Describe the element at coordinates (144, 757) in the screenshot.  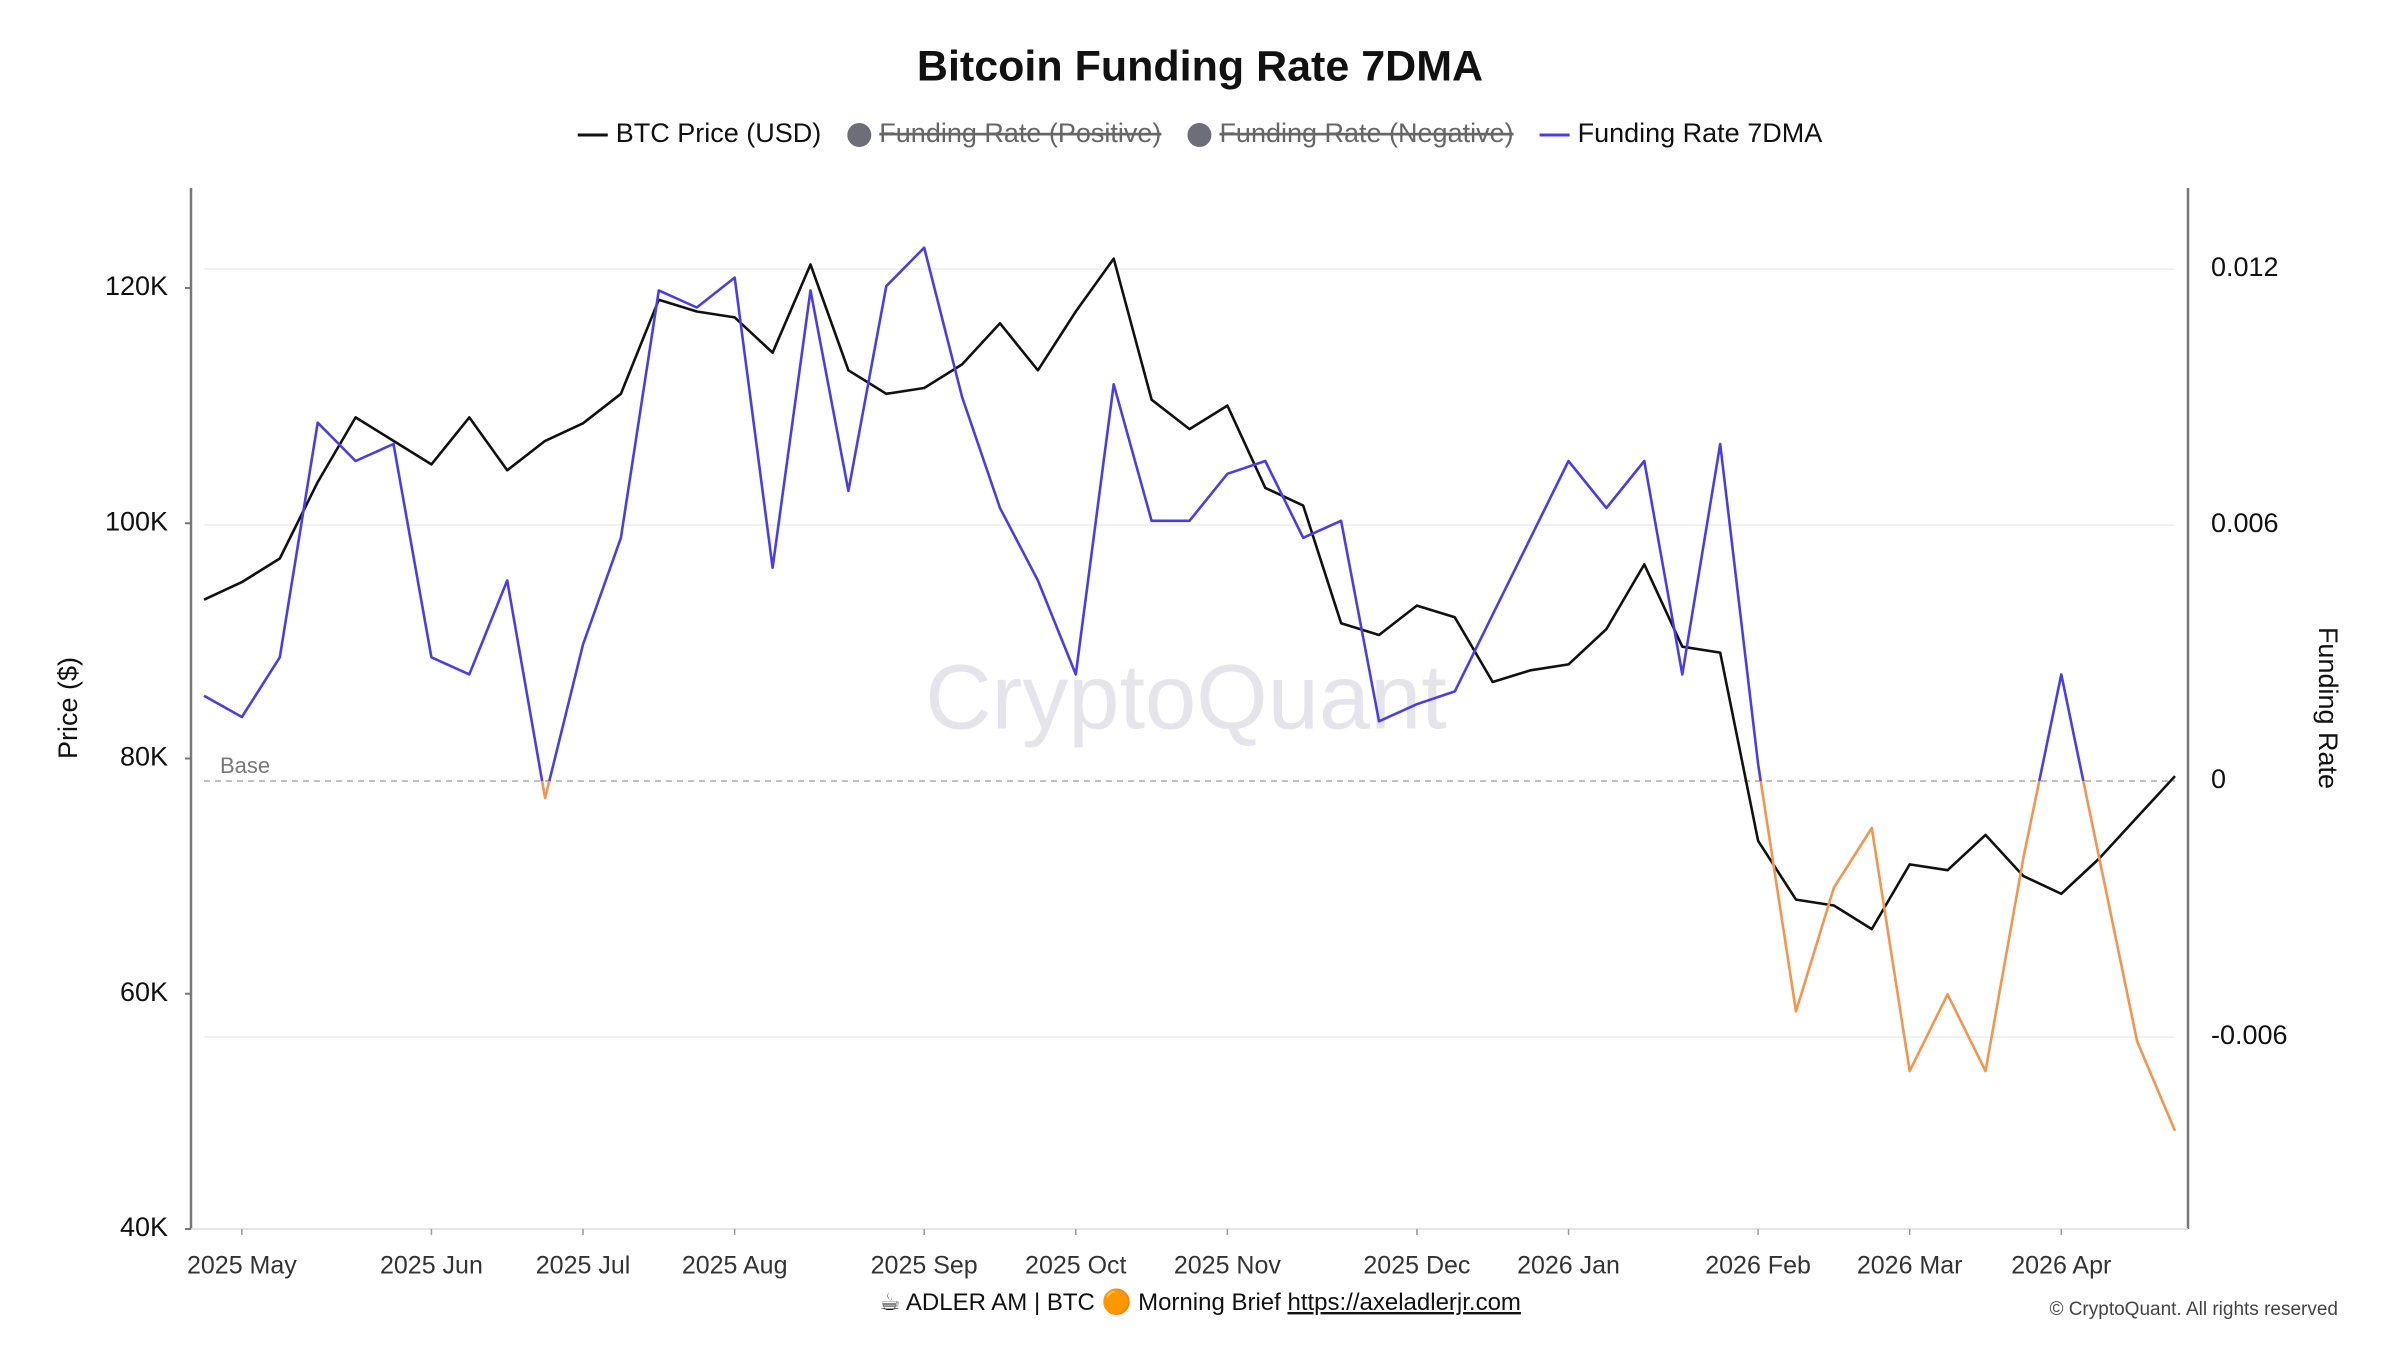
I see `y-tick-label: 80K` at that location.